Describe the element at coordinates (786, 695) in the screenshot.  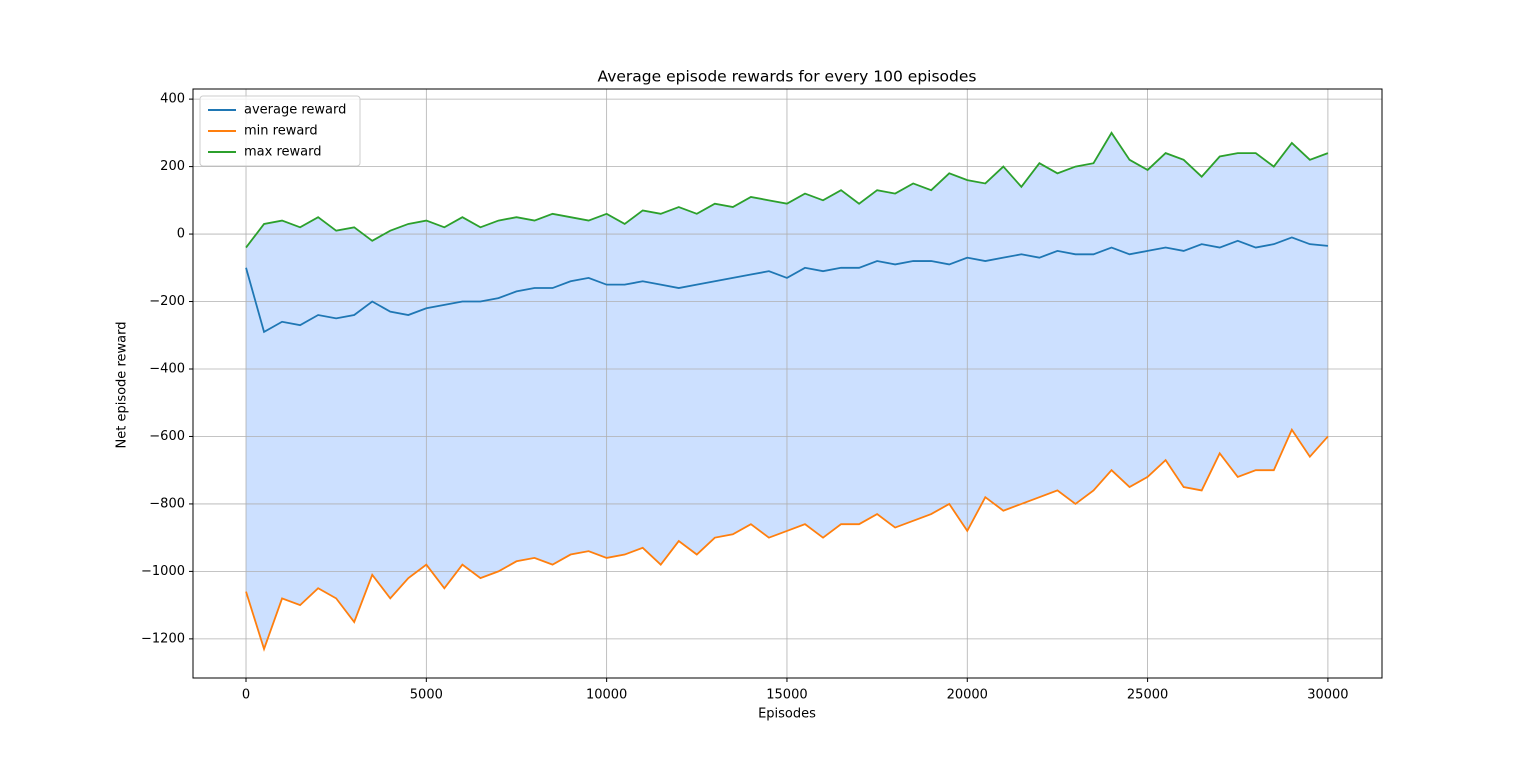
I see `x-tick-label: 15000` at that location.